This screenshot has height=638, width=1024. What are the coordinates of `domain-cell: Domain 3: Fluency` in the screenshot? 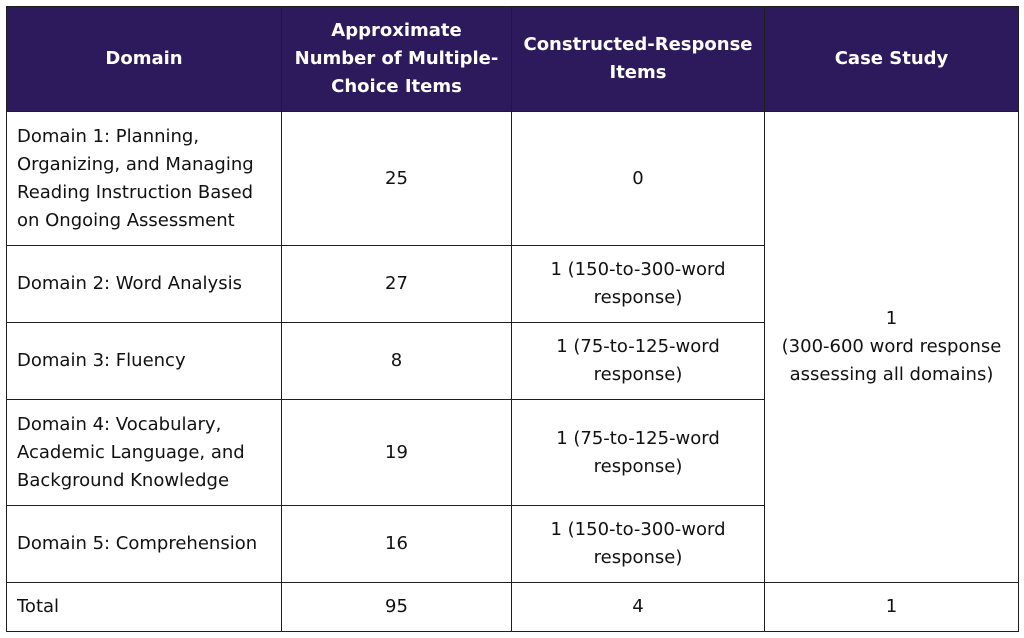 It's located at (144, 361).